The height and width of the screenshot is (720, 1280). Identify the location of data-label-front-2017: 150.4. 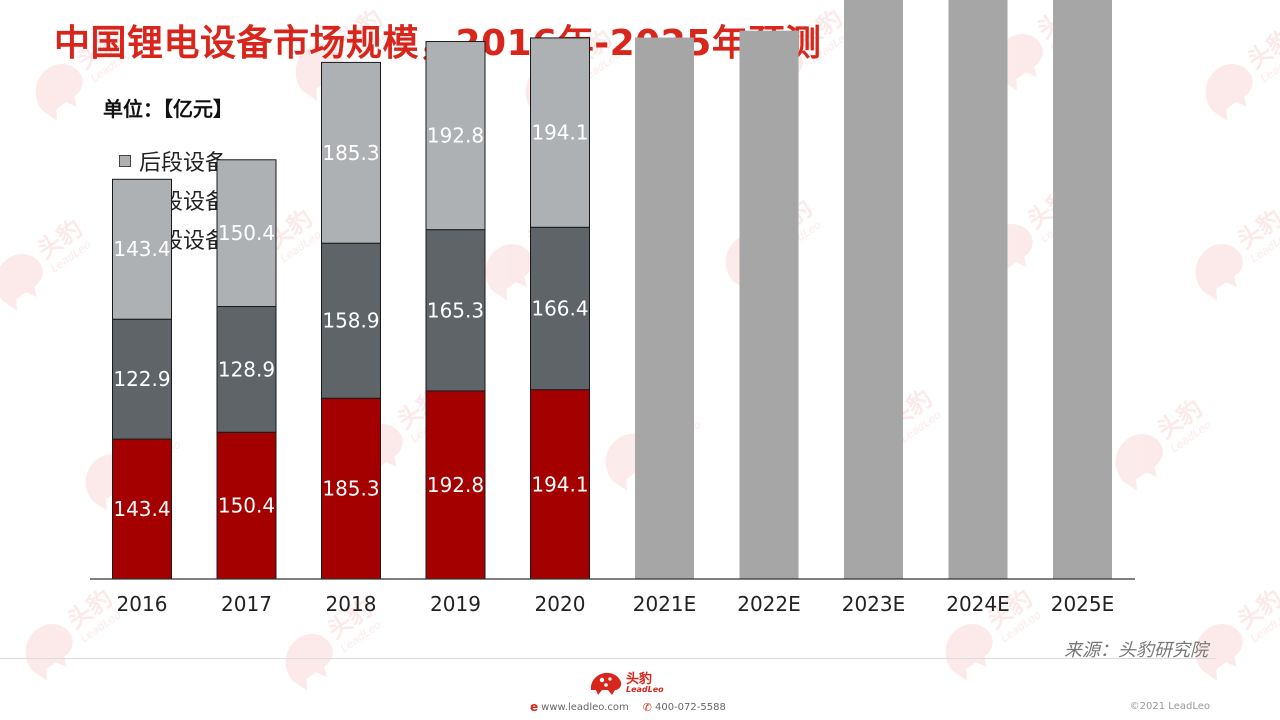
(246, 506).